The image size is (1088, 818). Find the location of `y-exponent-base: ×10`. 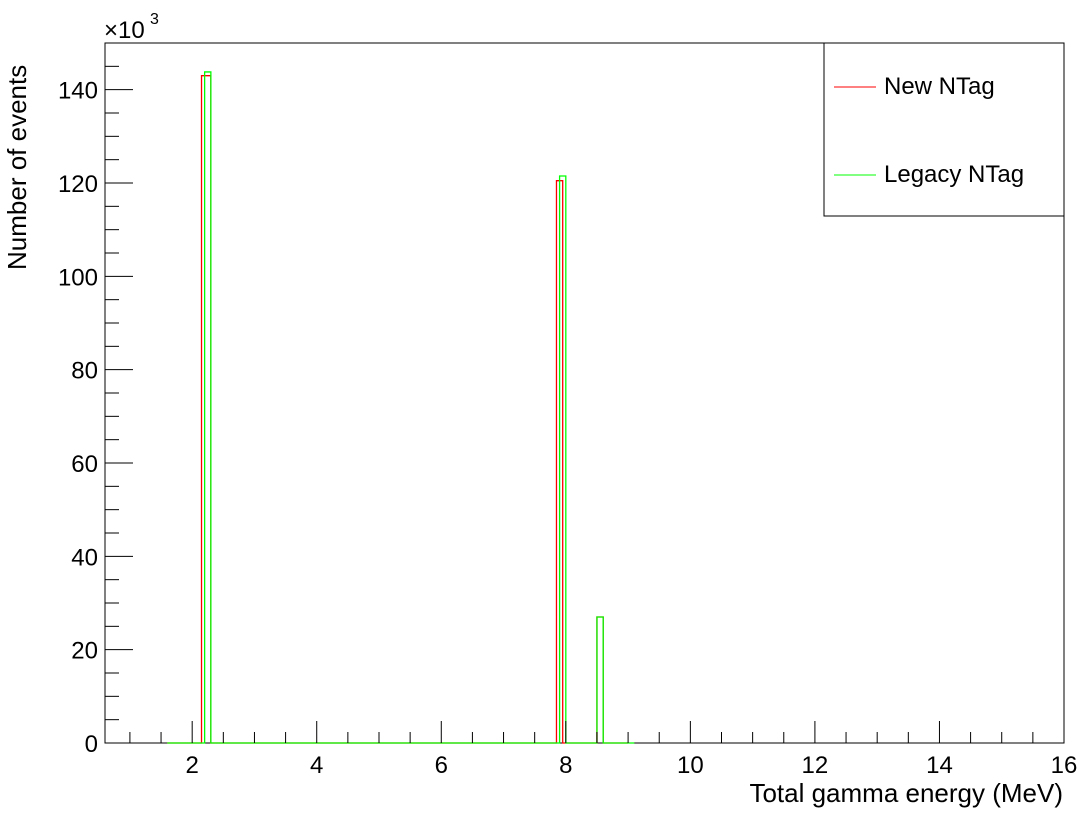

y-exponent-base: ×10 is located at coordinates (124, 30).